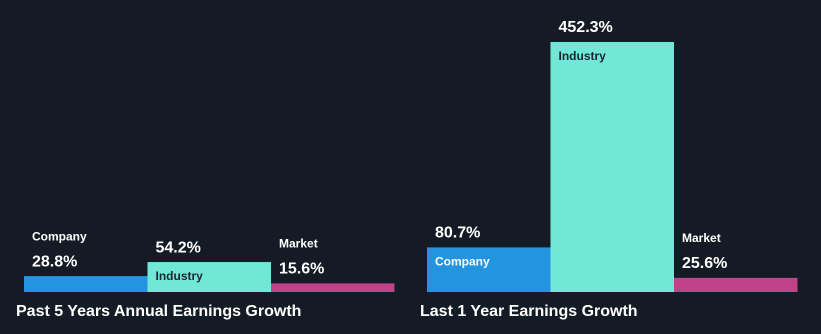 The width and height of the screenshot is (821, 334). I want to click on value-label: 80.7%, so click(457, 233).